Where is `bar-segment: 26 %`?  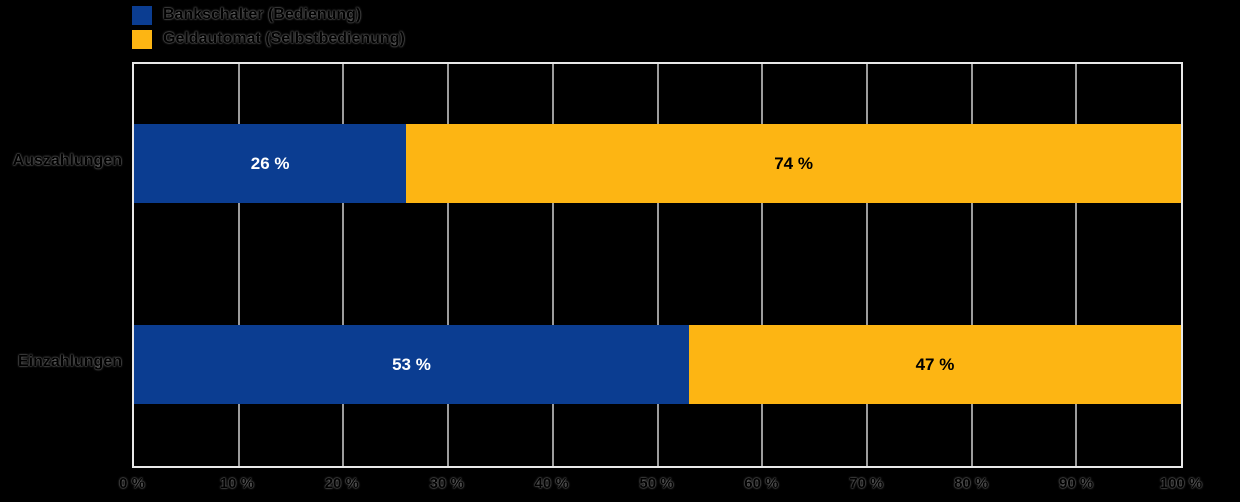
bar-segment: 26 % is located at coordinates (270, 163).